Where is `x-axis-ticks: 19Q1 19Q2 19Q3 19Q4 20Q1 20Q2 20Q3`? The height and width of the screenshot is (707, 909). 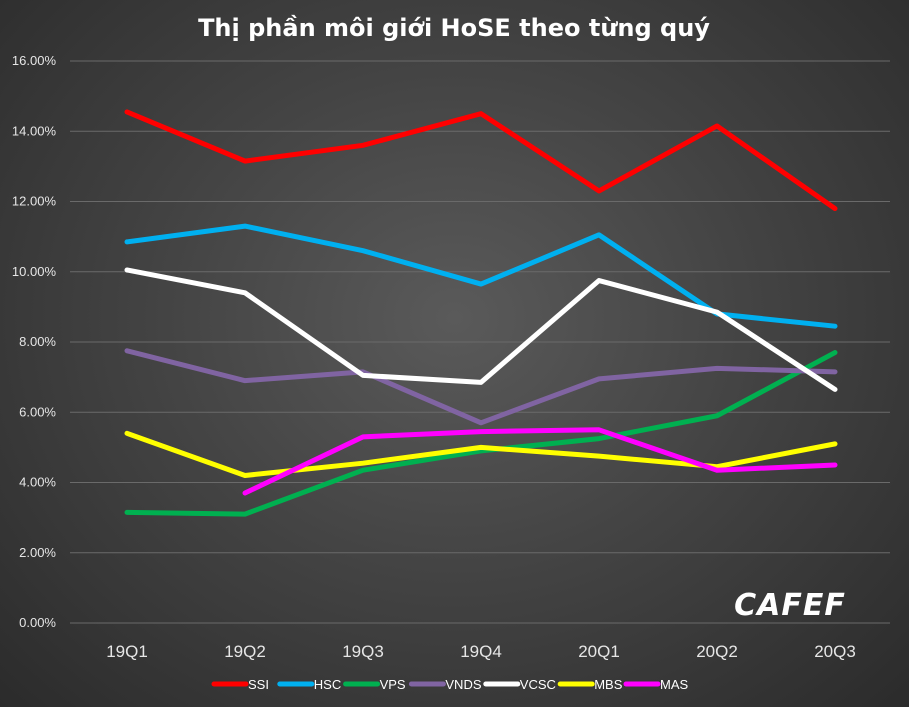
x-axis-ticks: 19Q1 19Q2 19Q3 19Q4 20Q1 20Q2 20Q3 is located at coordinates (481, 651).